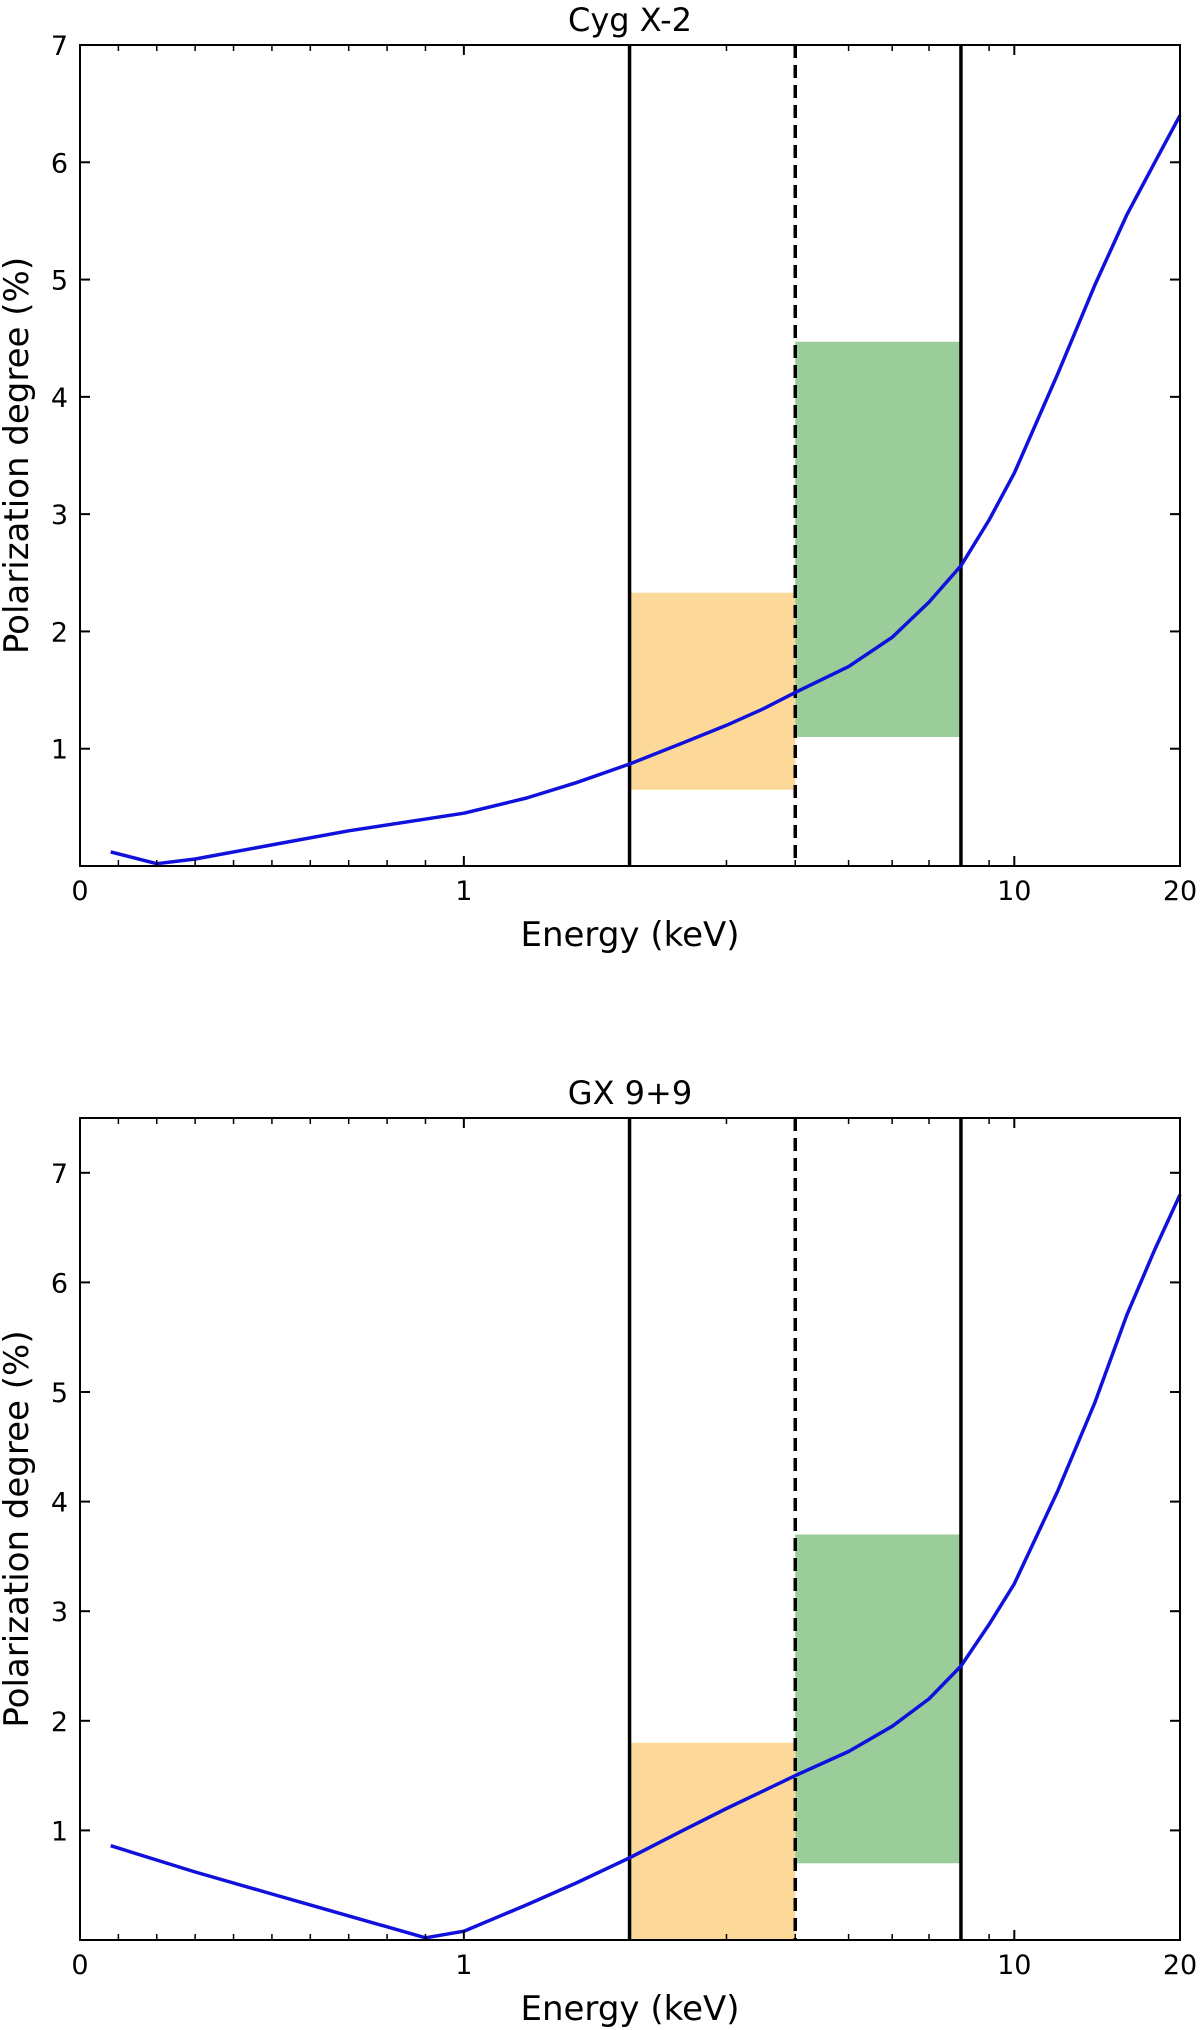 This screenshot has height=2030, width=1200. What do you see at coordinates (630, 1093) in the screenshot?
I see `chart-title: GX 9+9` at bounding box center [630, 1093].